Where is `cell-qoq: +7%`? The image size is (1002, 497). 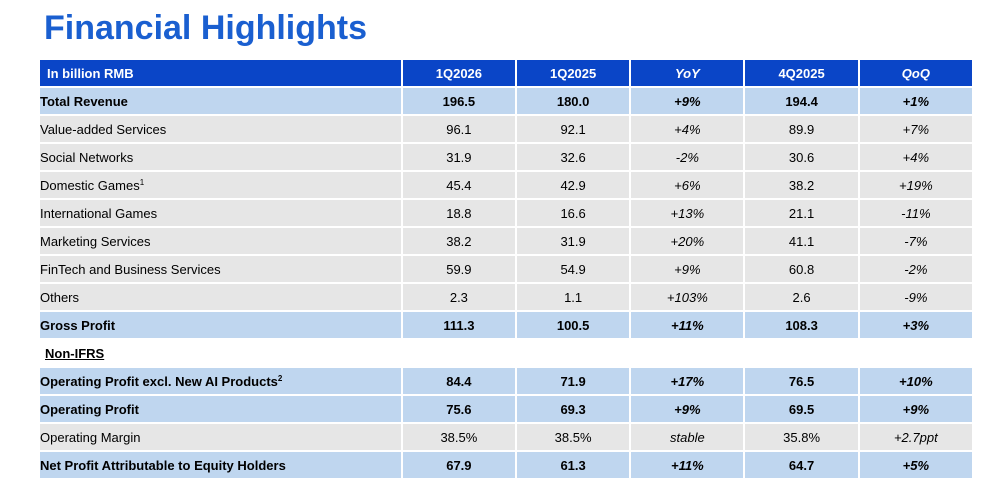
cell-qoq: +7% is located at coordinates (914, 129).